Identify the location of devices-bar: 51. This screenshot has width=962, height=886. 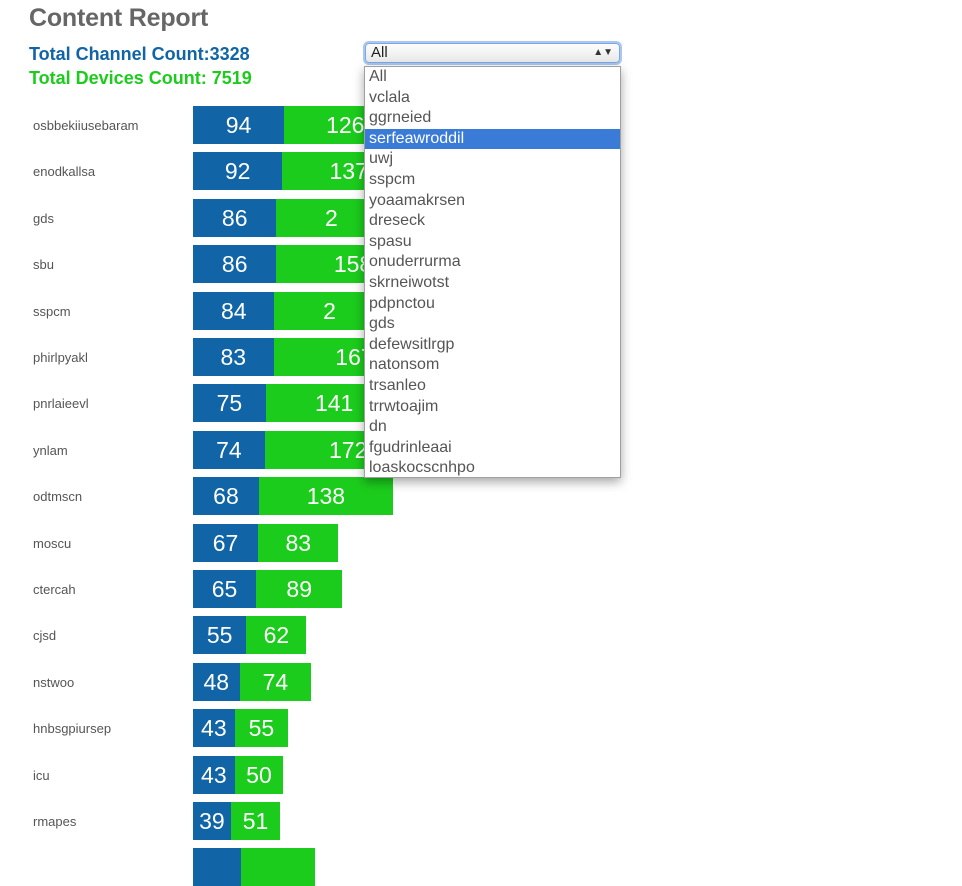
(255, 821).